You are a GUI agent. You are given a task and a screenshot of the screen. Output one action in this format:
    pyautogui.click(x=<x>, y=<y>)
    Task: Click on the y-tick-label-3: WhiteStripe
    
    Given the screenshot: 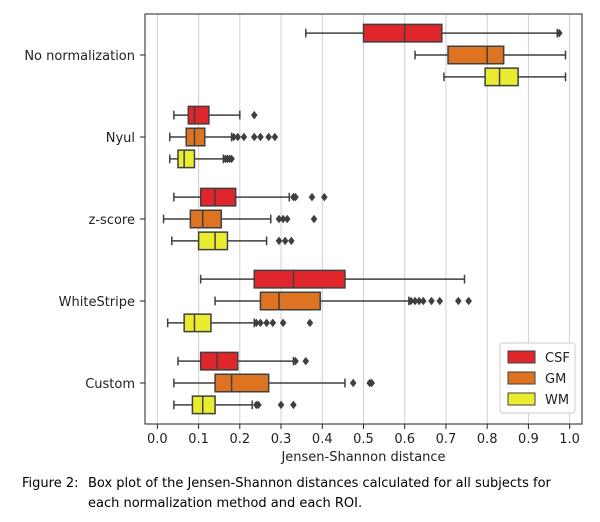 What is the action you would take?
    pyautogui.click(x=97, y=302)
    